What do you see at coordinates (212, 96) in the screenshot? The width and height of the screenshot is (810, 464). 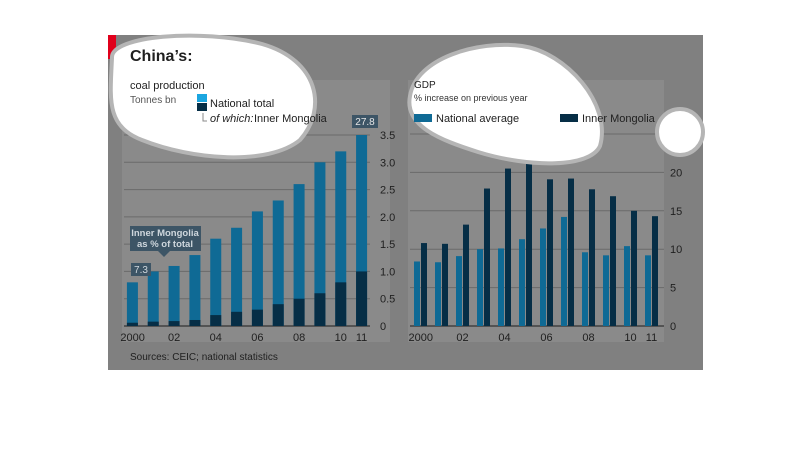 I see `highlight-blob-left` at bounding box center [212, 96].